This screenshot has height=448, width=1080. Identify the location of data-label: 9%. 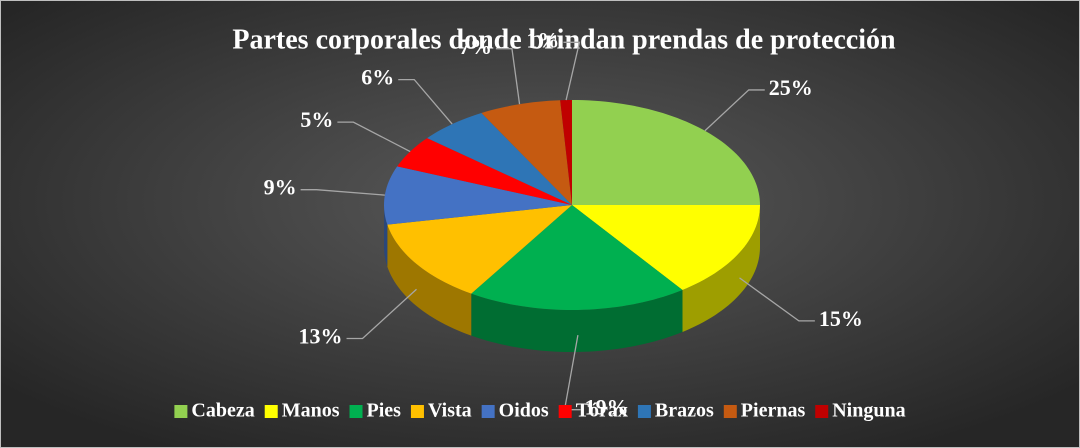
(280, 187).